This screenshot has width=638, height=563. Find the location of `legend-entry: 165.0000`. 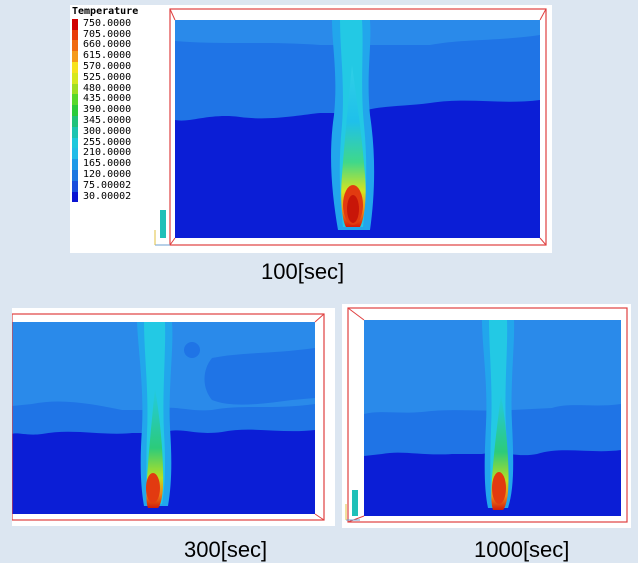

legend-entry: 165.0000 is located at coordinates (112, 164).